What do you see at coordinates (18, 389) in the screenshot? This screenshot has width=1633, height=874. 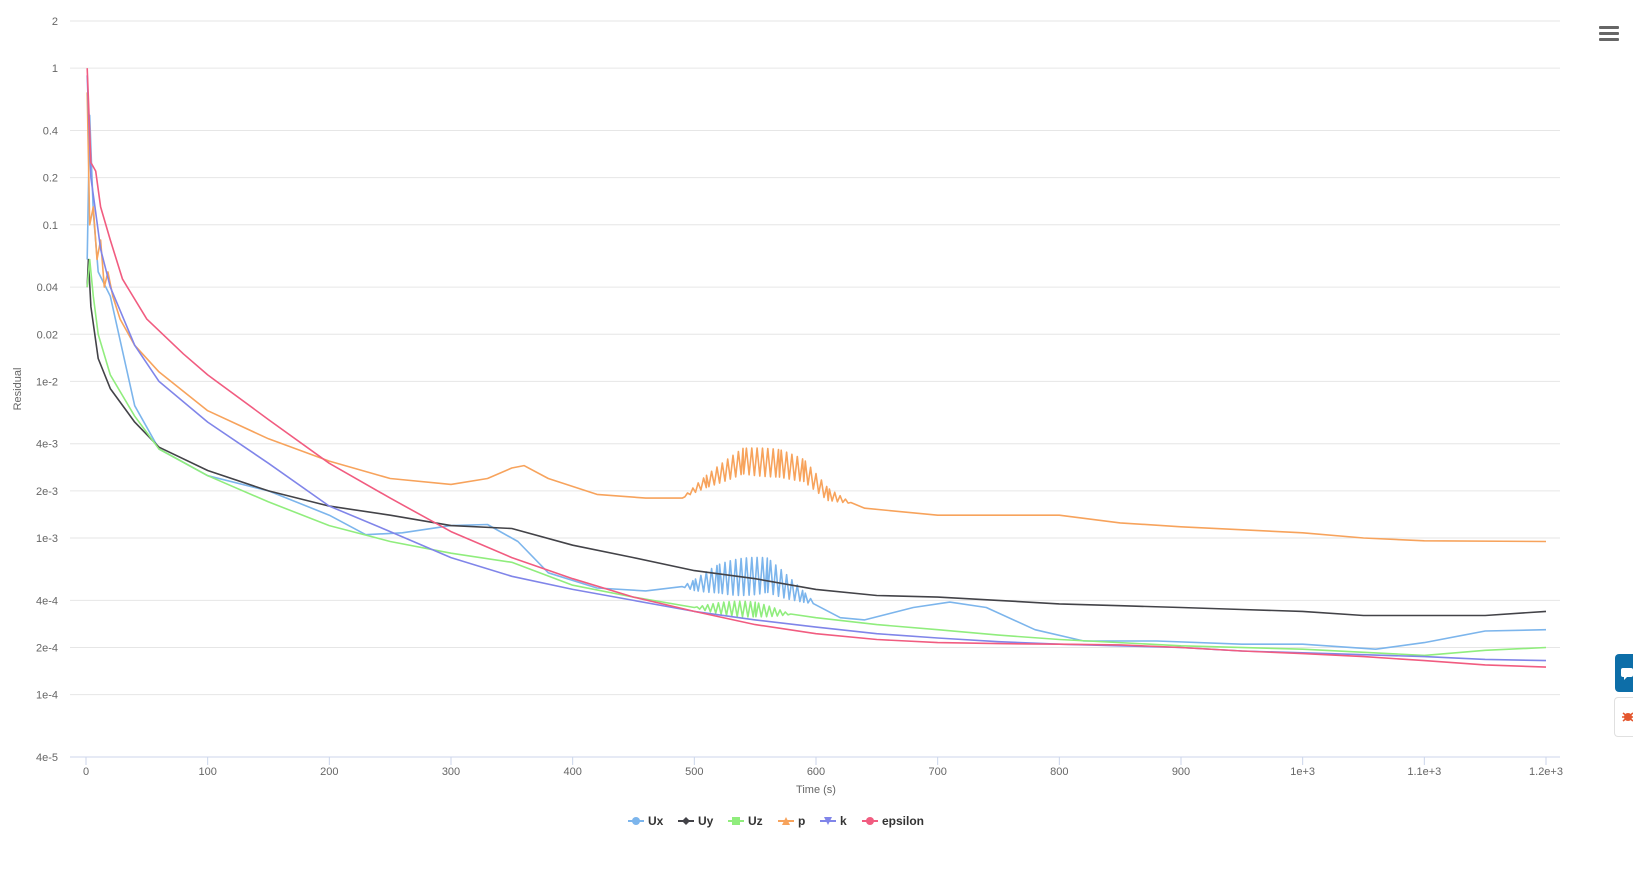 I see `y-axis-title: Residual` at bounding box center [18, 389].